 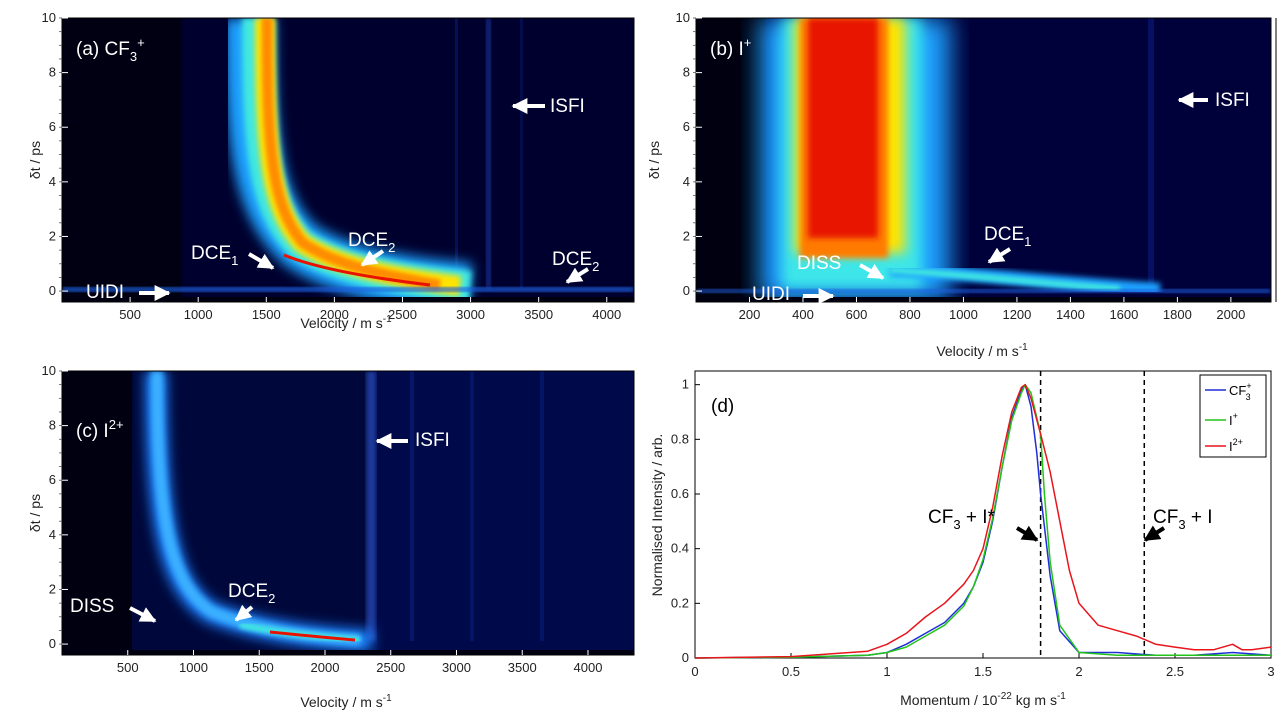 I want to click on panel-b-xlabel: Velocity / m s-1, so click(x=982, y=350).